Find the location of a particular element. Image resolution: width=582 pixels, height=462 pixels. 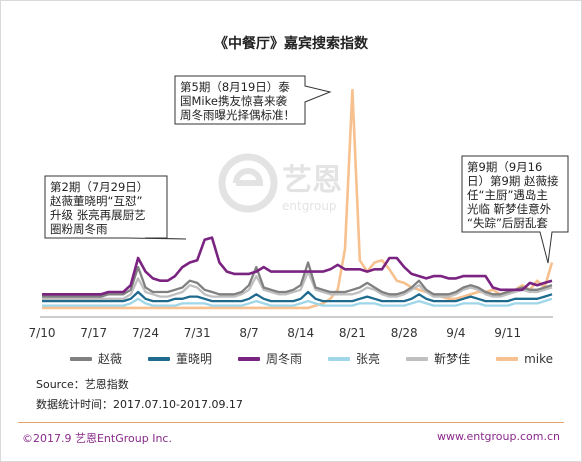

x-tick-label: 8/7 is located at coordinates (248, 333).